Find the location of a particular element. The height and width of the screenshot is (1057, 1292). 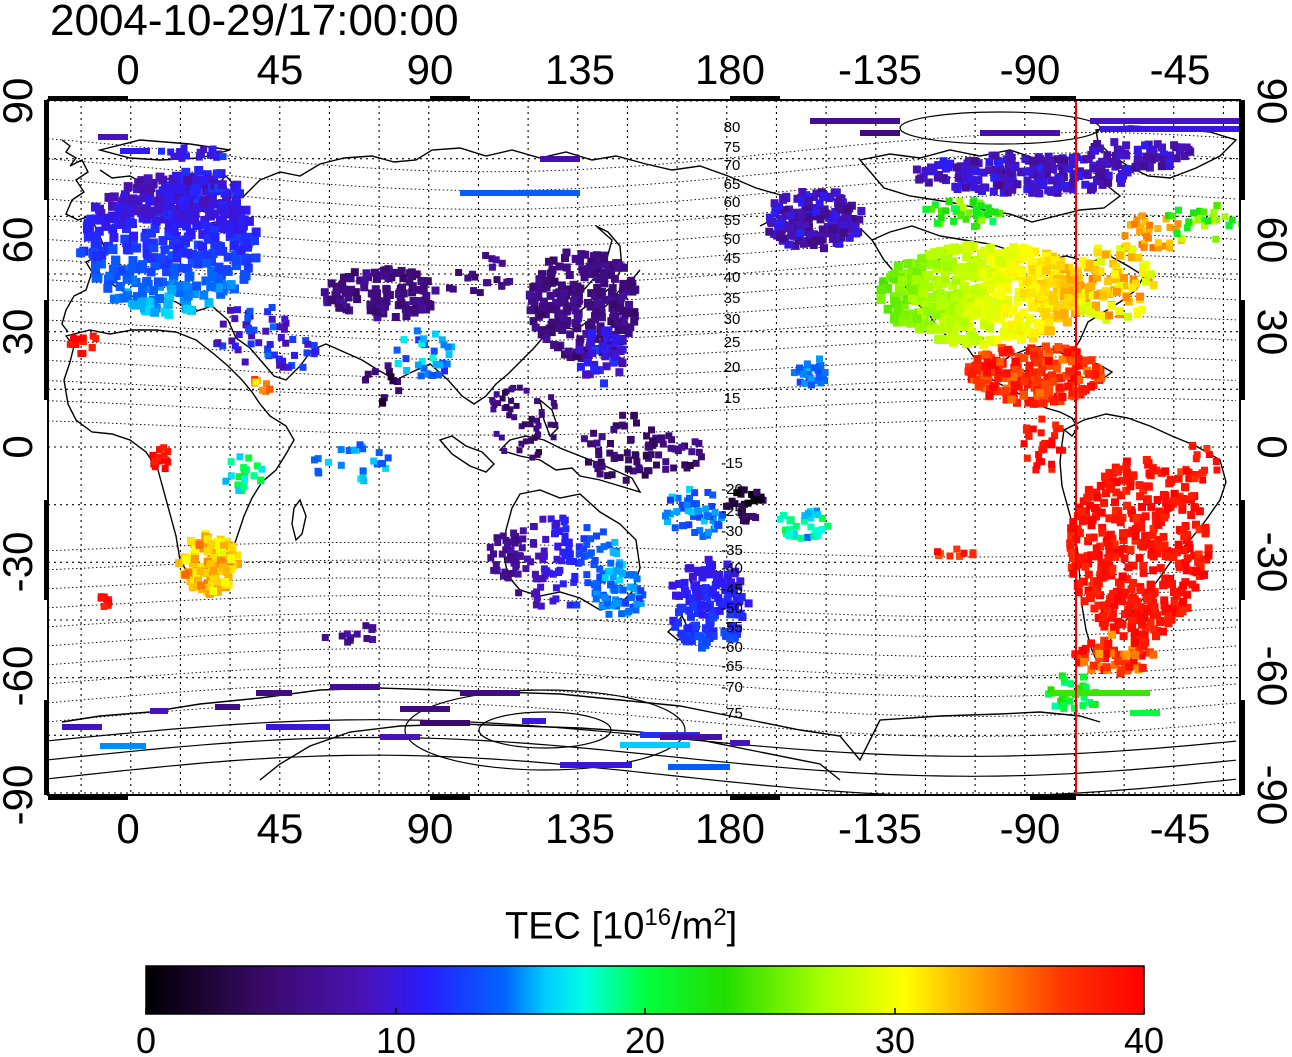

x-tick-label-bottom: 135 is located at coordinates (580, 828).